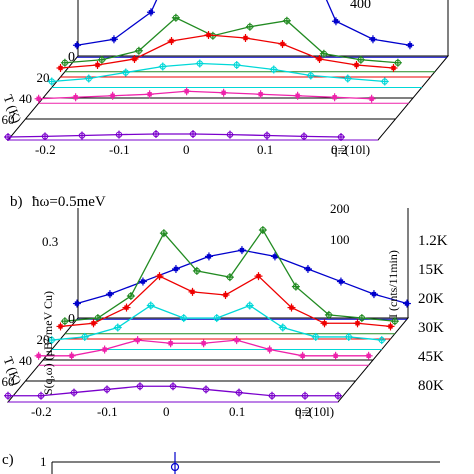 The image size is (474, 474). What do you see at coordinates (8, 381) in the screenshot?
I see `panel-b-t-tick-label: 60` at bounding box center [8, 381].